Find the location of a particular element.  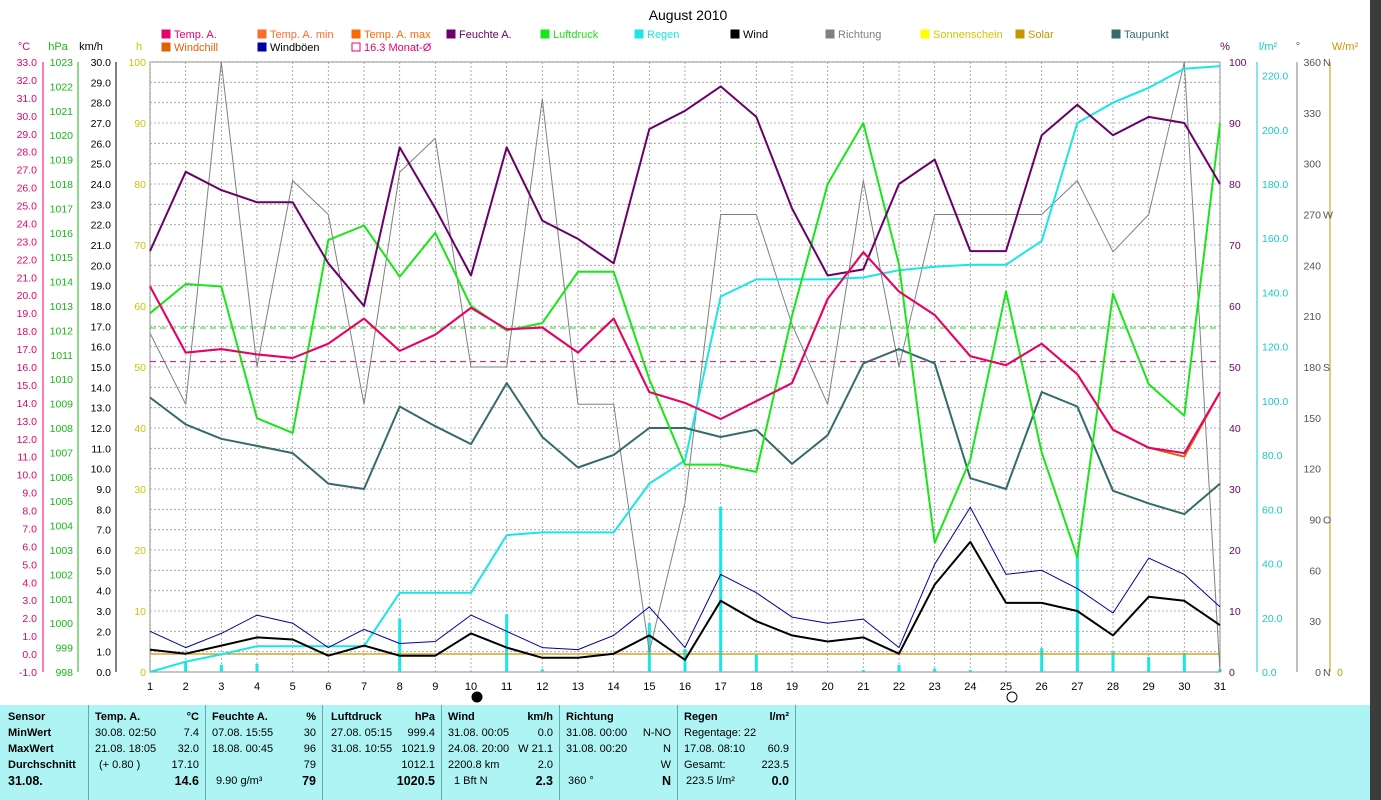

legend-label: Temp. A. max is located at coordinates (397, 35).